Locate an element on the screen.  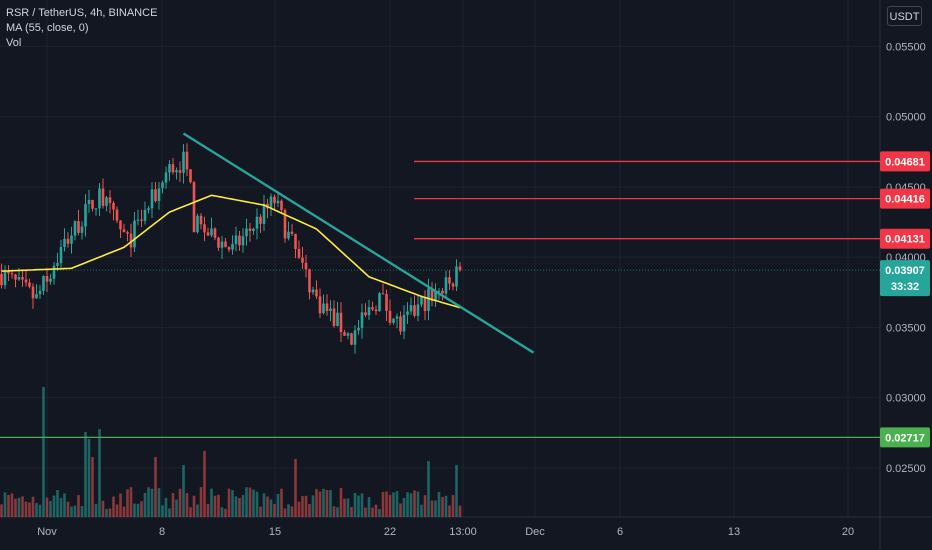
currency-button: USDT is located at coordinates (904, 16).